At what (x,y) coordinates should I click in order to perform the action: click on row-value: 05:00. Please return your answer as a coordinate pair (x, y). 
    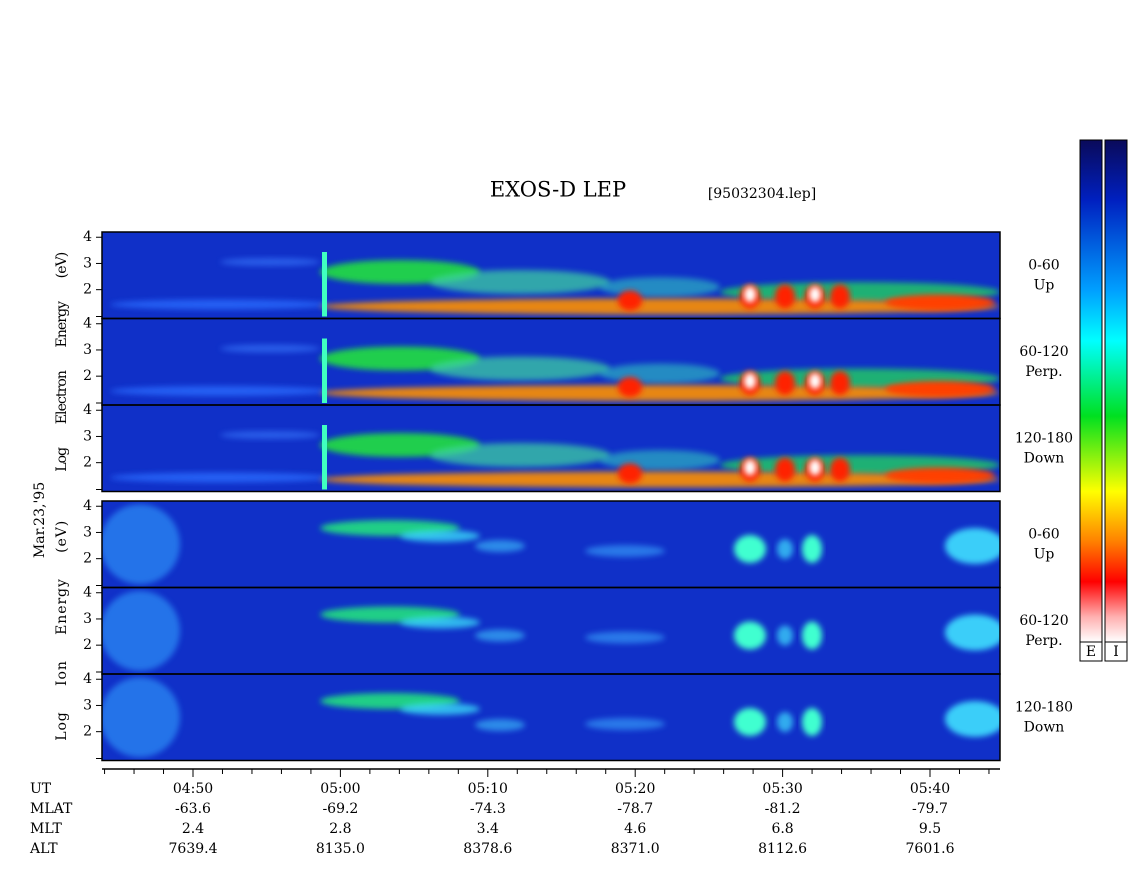
    Looking at the image, I should click on (340, 789).